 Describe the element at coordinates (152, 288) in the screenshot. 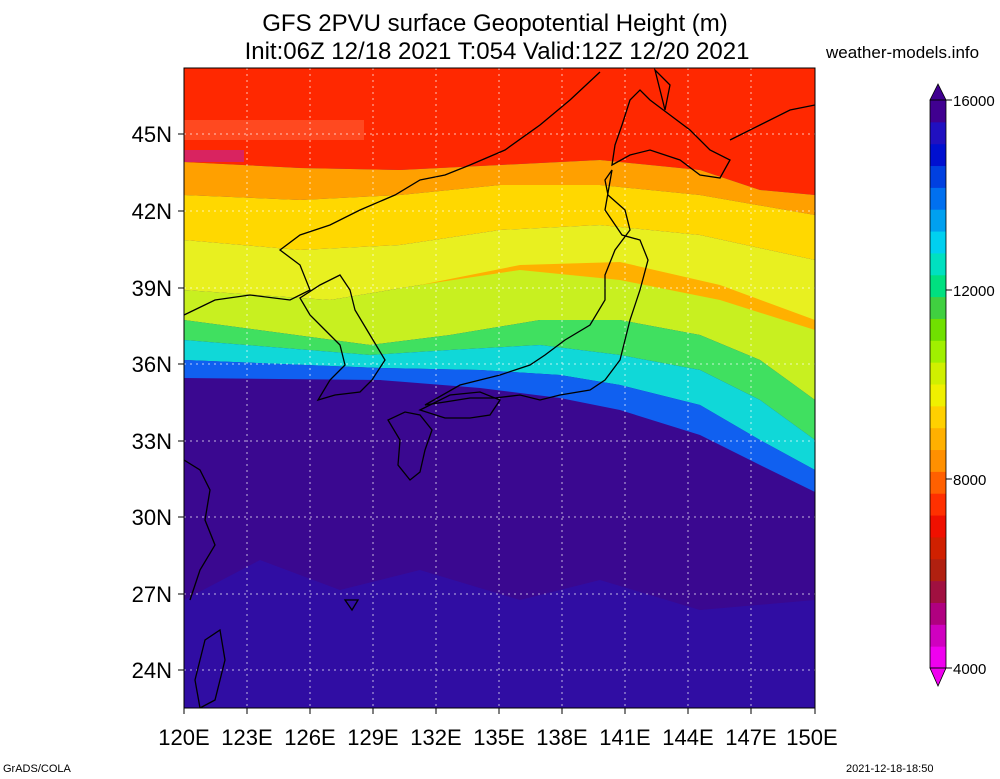

I see `y-tick-label: 39N` at that location.